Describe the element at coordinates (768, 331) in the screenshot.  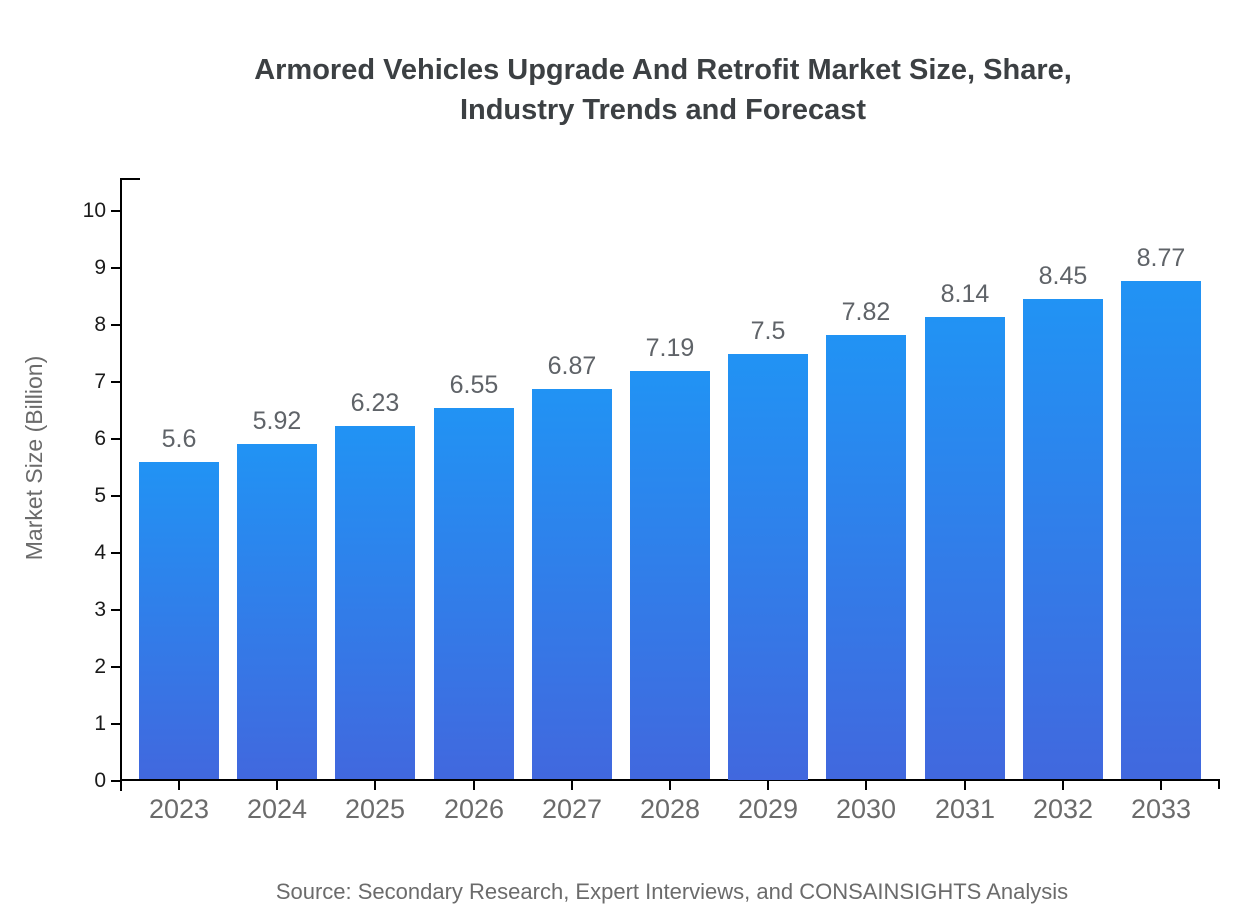
I see `bar-value-label: 7.5` at that location.